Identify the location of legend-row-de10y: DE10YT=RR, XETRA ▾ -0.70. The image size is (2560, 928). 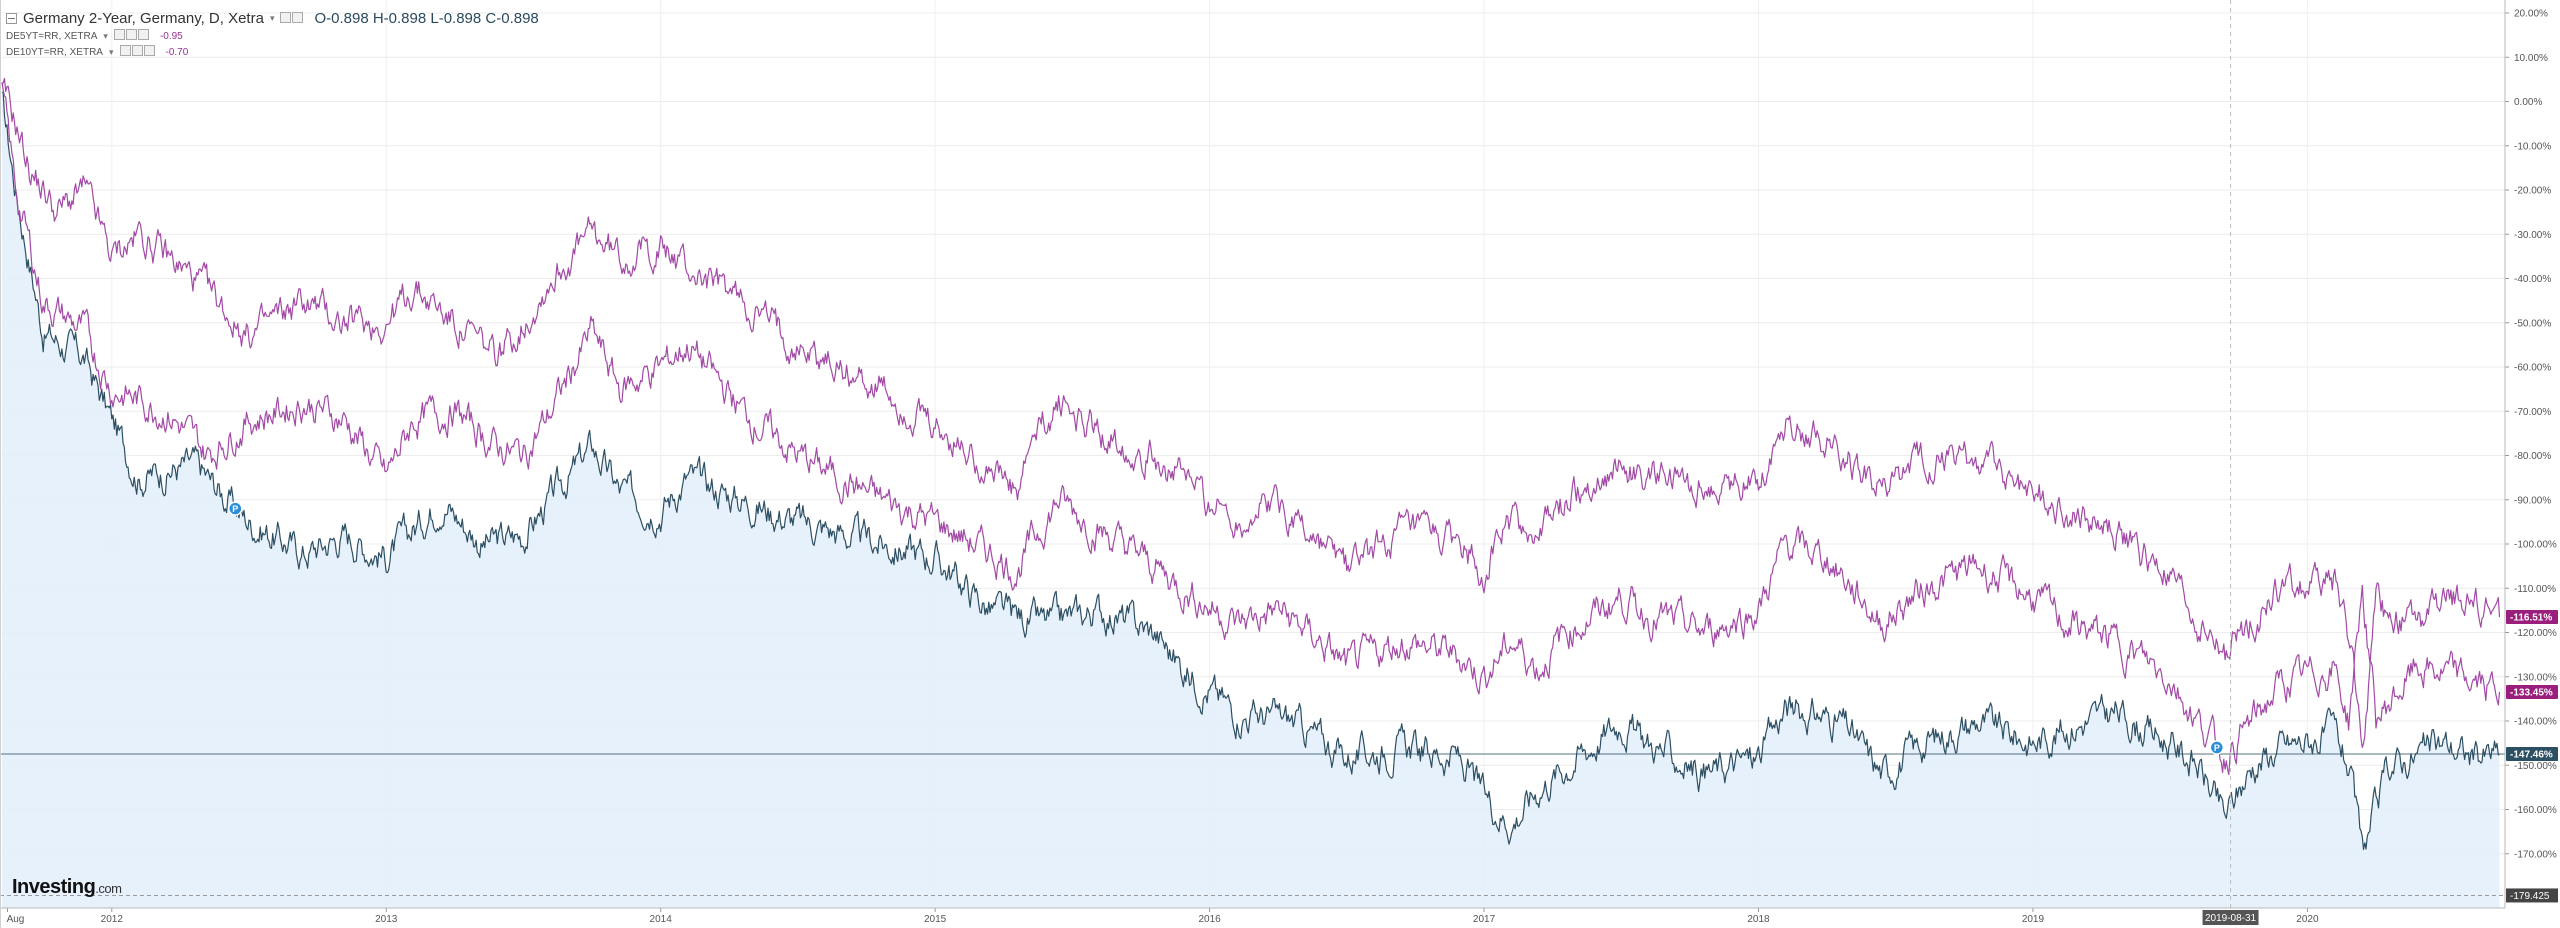
(272, 52).